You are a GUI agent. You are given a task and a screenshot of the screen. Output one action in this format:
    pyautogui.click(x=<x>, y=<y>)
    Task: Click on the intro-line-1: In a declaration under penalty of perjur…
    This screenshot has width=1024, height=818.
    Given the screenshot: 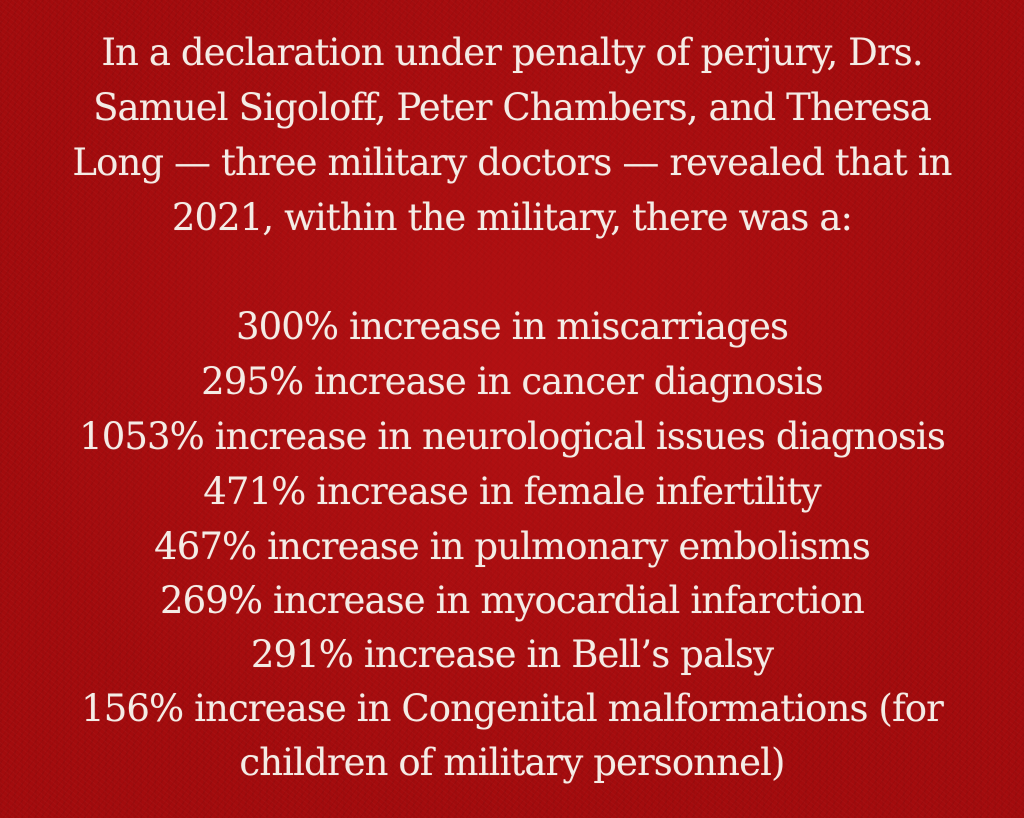 What is the action you would take?
    pyautogui.click(x=512, y=52)
    